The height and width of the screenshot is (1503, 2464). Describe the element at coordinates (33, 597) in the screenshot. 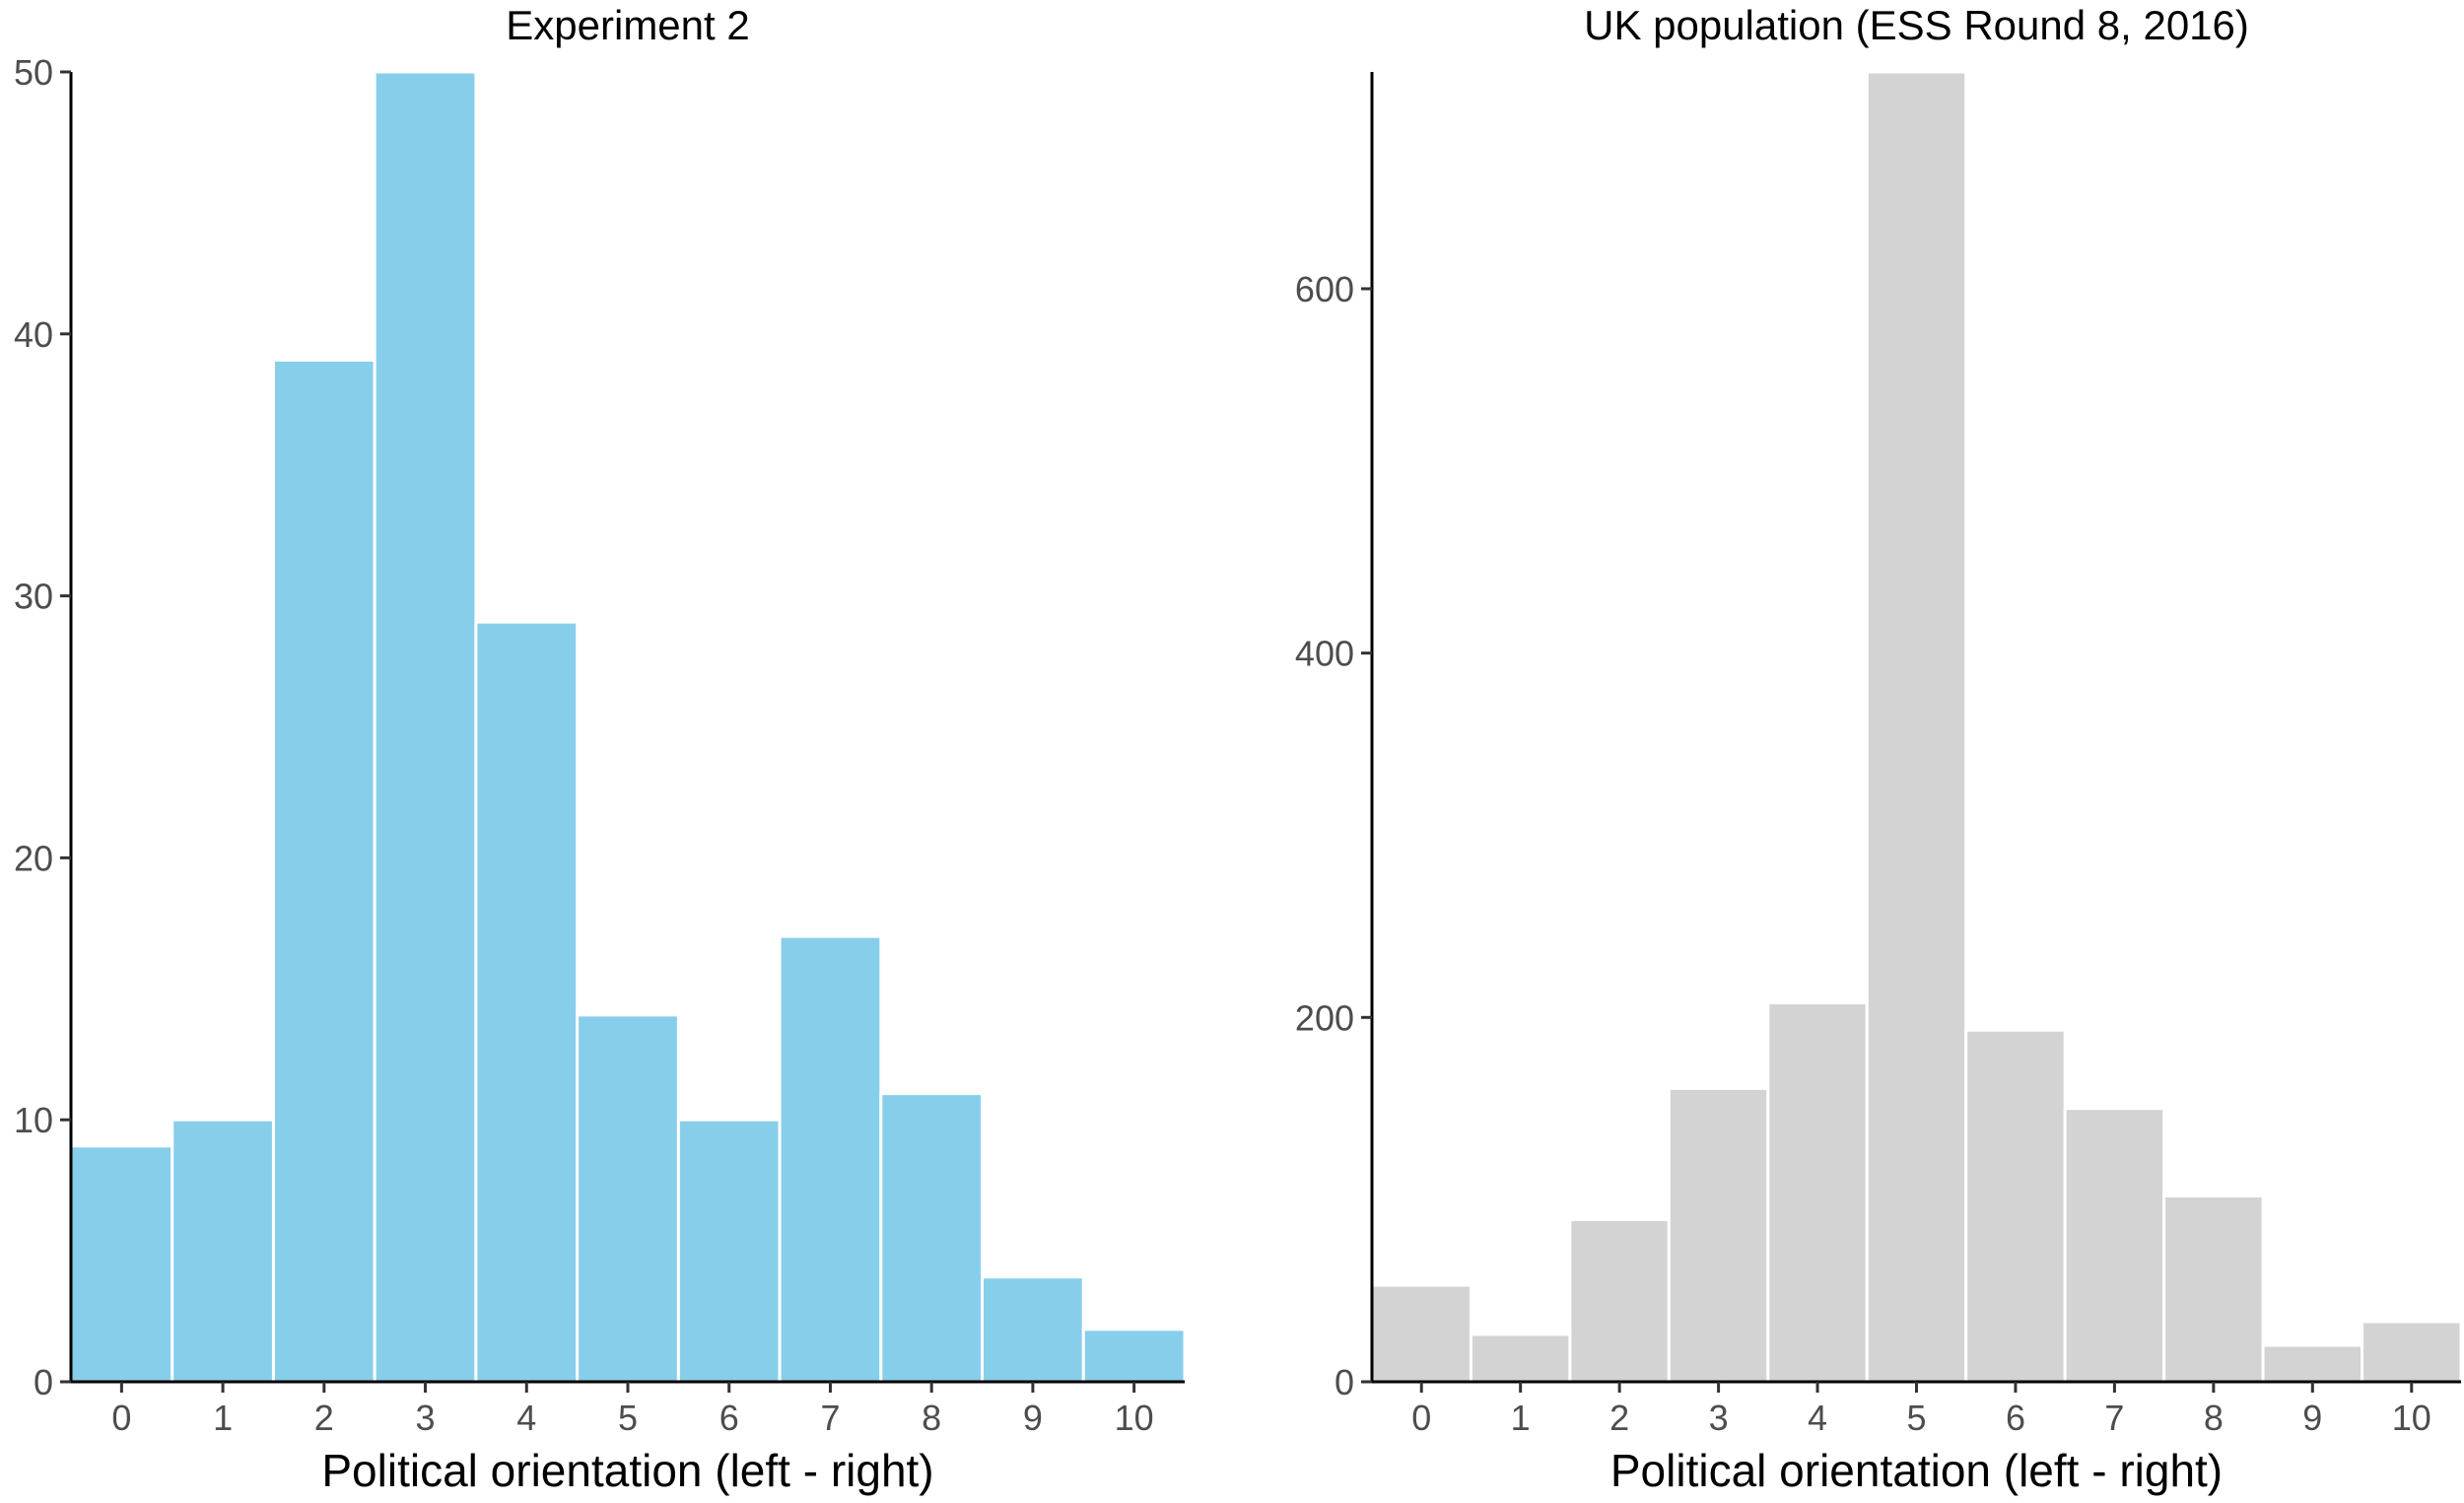

I see `y-tick-label: 30` at that location.